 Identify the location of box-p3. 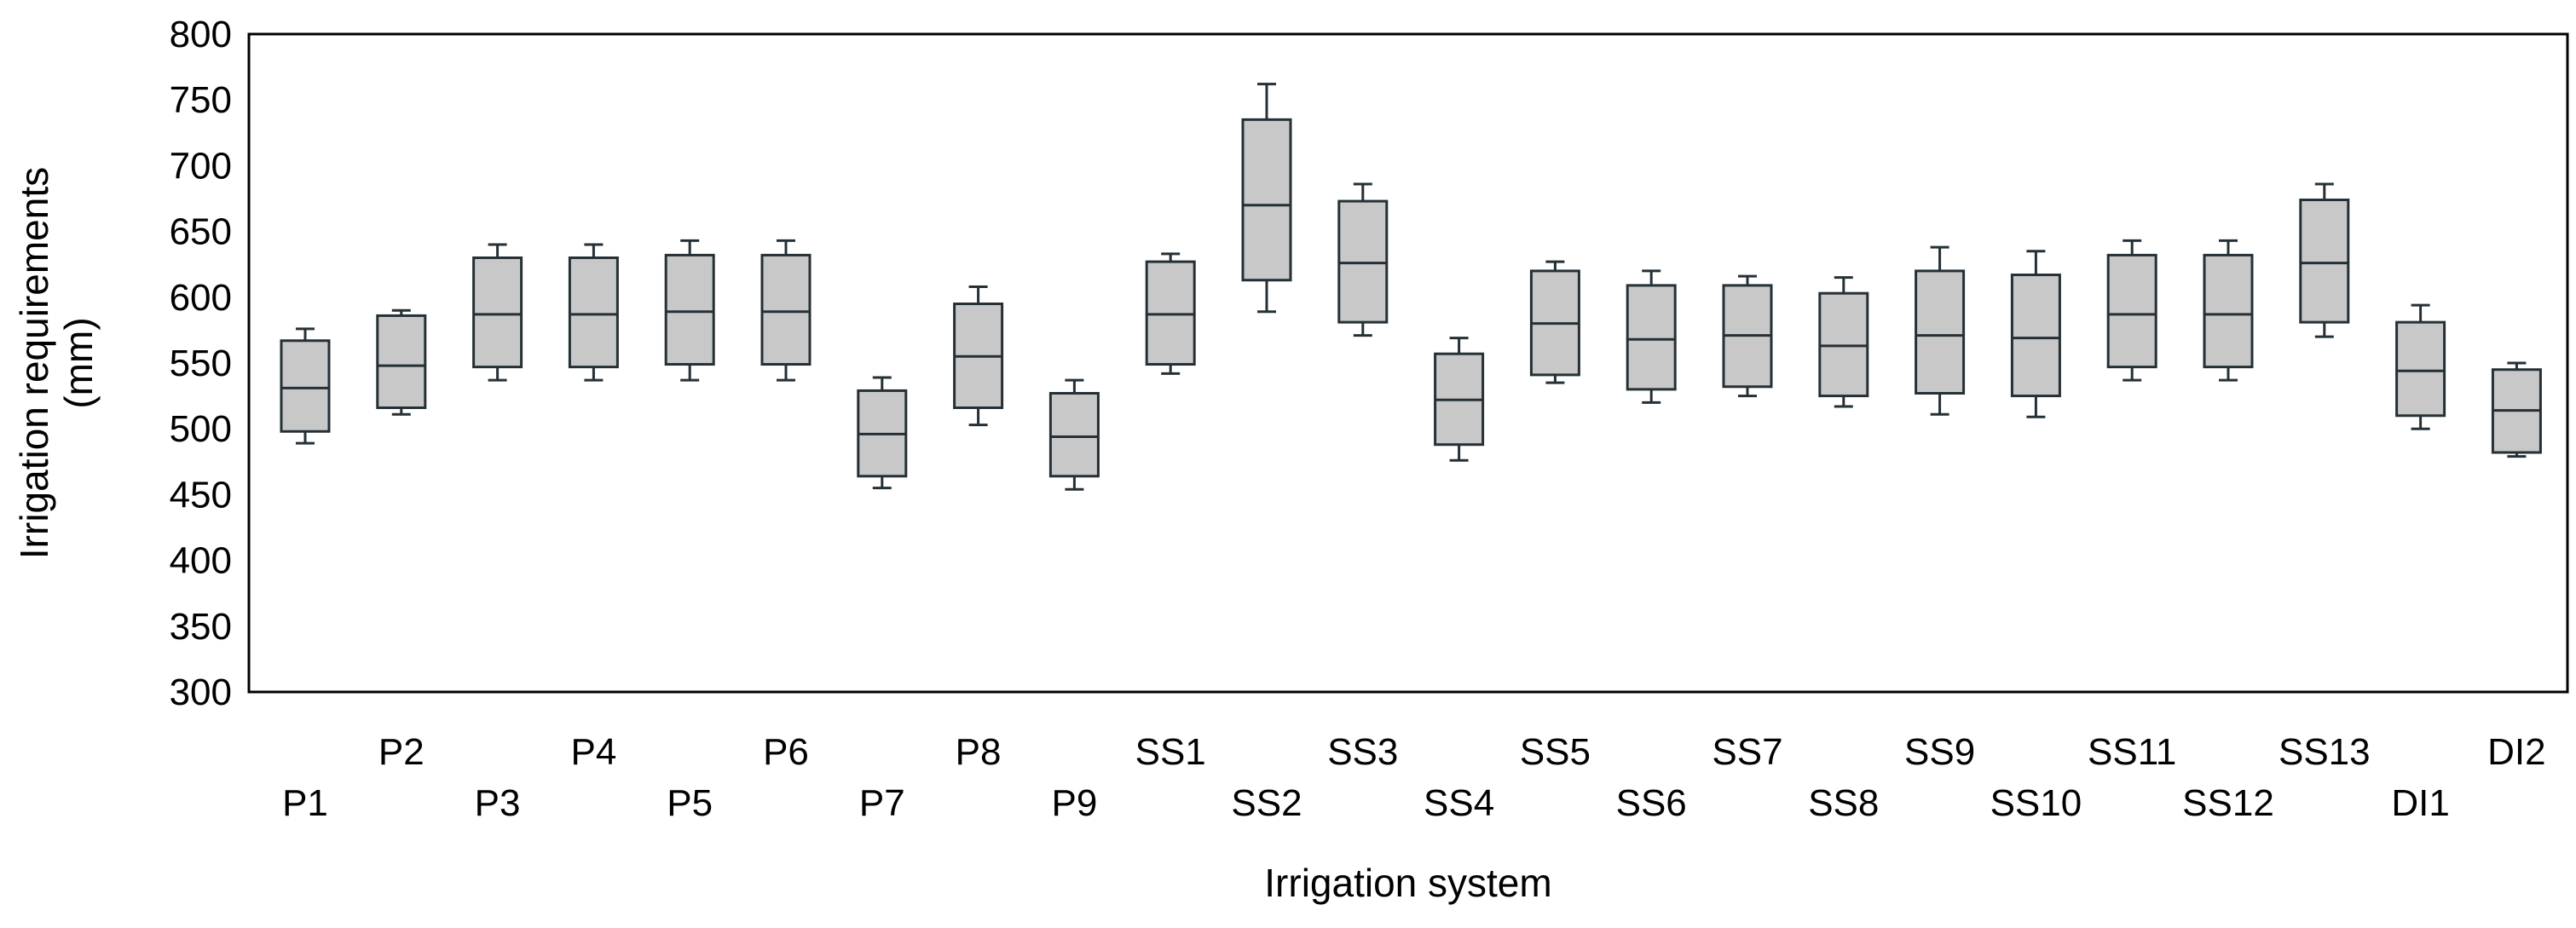
(497, 312).